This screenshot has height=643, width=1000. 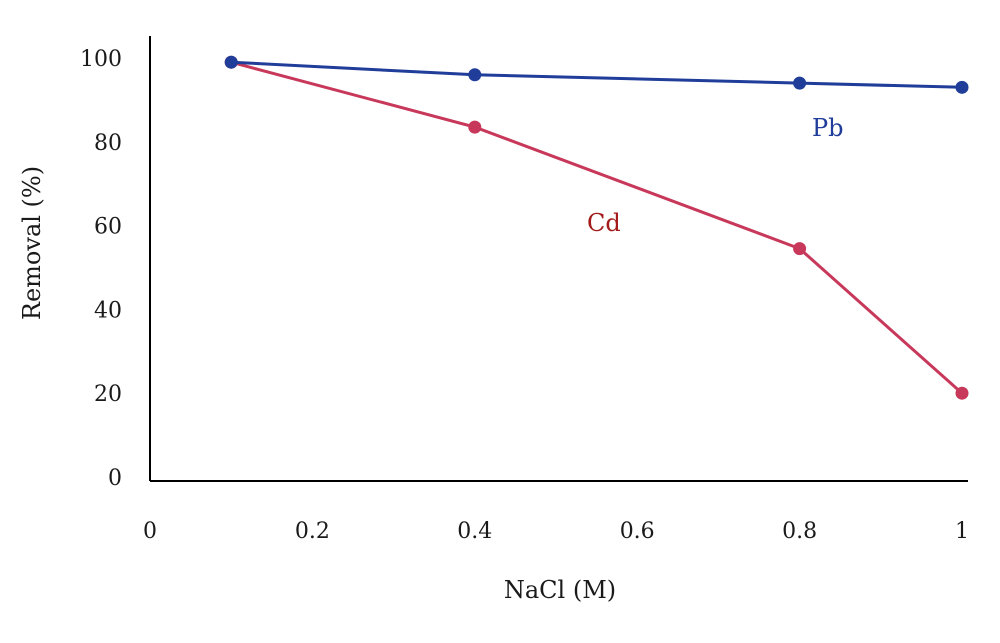 What do you see at coordinates (474, 531) in the screenshot?
I see `x-tick-label: 0.4` at bounding box center [474, 531].